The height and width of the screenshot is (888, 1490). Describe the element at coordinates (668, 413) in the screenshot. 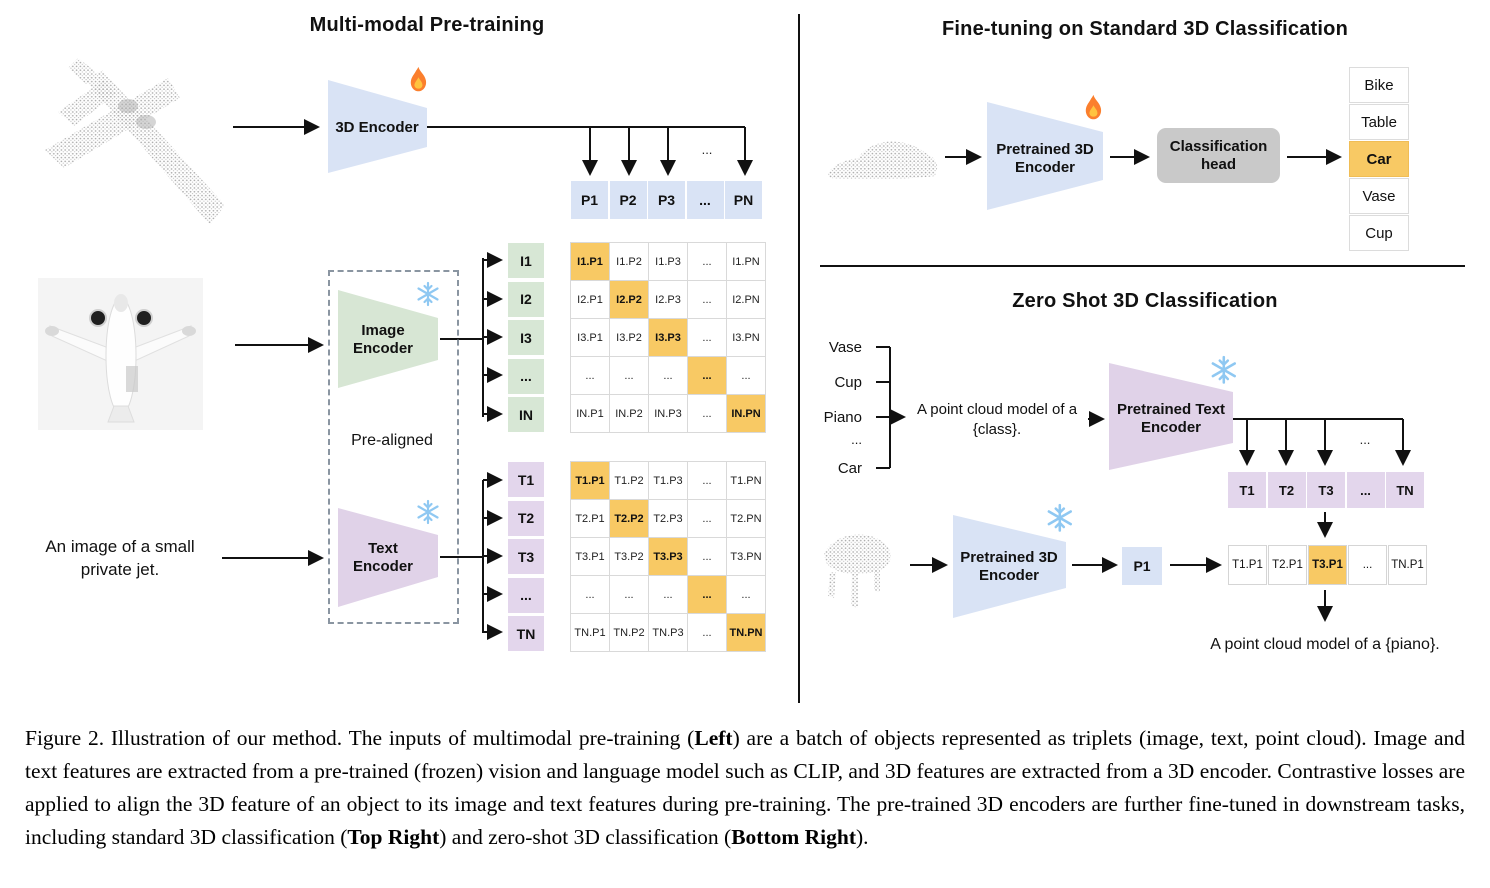

I see `i-matrix-cell-4-2: IN.P3` at that location.